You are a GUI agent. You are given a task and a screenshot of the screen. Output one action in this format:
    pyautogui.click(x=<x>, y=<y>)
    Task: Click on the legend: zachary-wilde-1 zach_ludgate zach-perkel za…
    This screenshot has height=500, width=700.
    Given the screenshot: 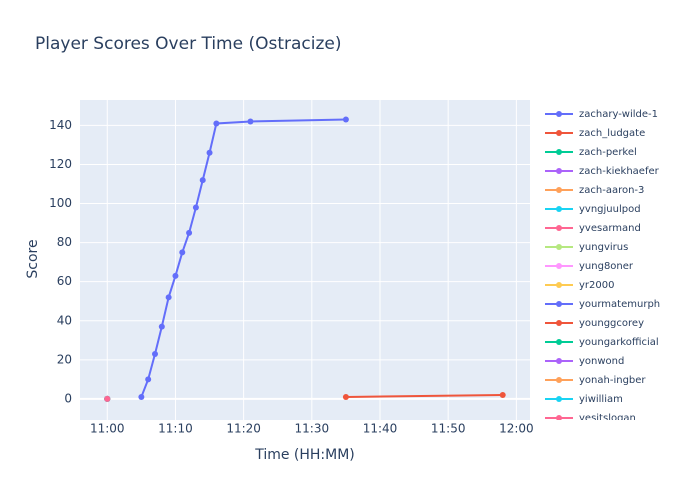 What is the action you would take?
    pyautogui.click(x=602, y=266)
    